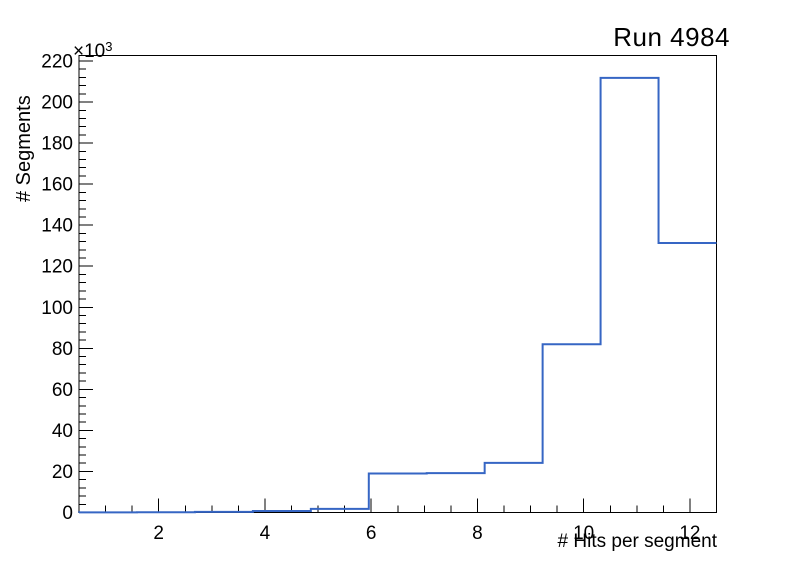  What do you see at coordinates (62, 431) in the screenshot?
I see `y-tick-label: 40` at bounding box center [62, 431].